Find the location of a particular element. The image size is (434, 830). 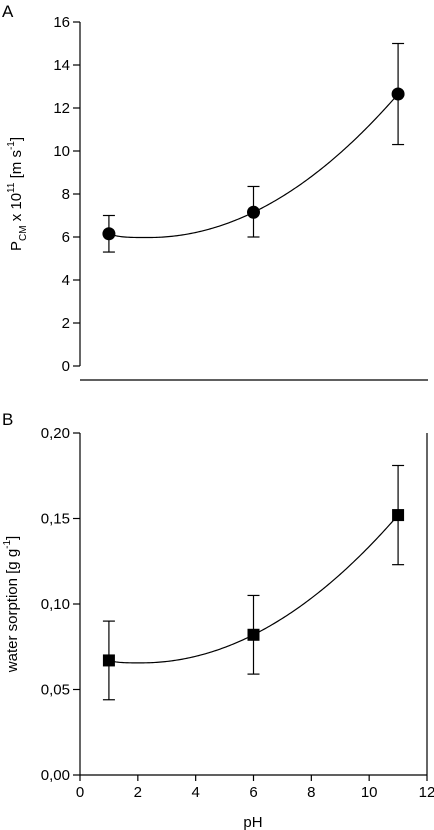

y-tick-label: 0,00 is located at coordinates (55, 775).